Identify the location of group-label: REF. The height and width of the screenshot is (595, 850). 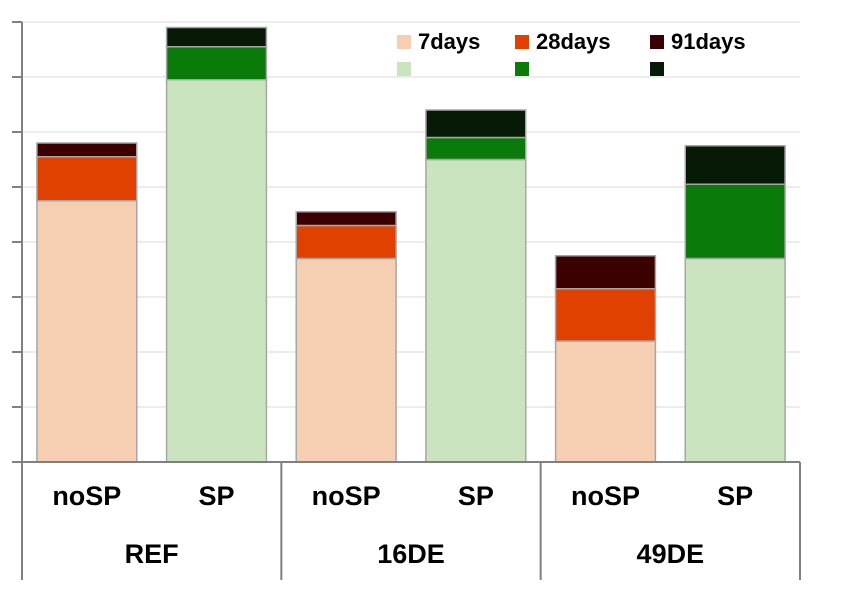
(152, 554).